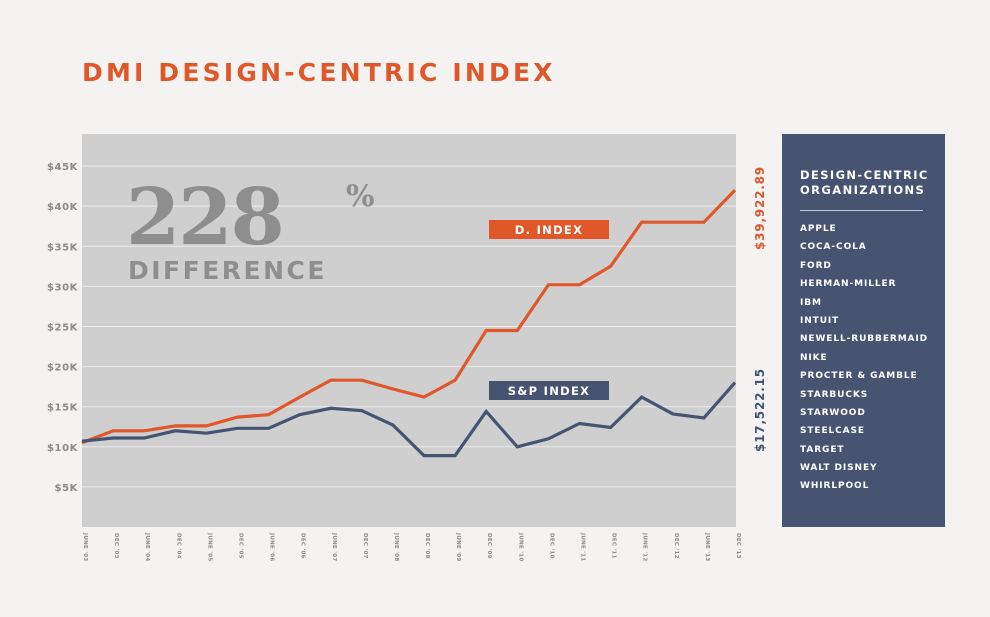 The height and width of the screenshot is (617, 990). I want to click on legend-sp-index: S&P INDEX, so click(549, 390).